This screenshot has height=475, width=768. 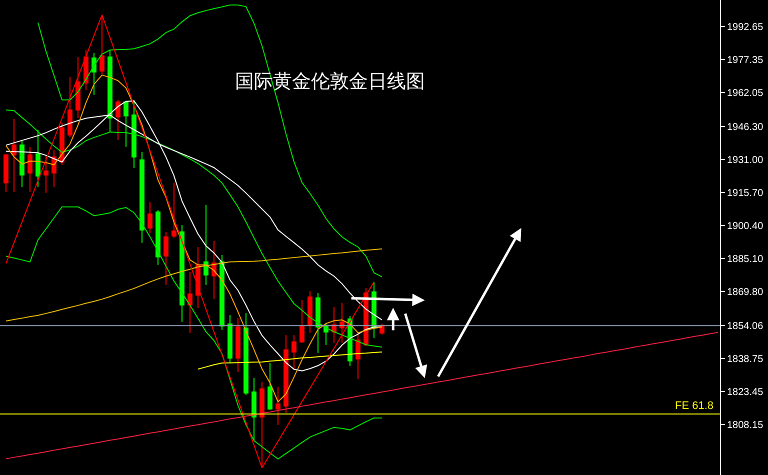 What do you see at coordinates (745, 94) in the screenshot?
I see `y-tick-label: 1962.05` at bounding box center [745, 94].